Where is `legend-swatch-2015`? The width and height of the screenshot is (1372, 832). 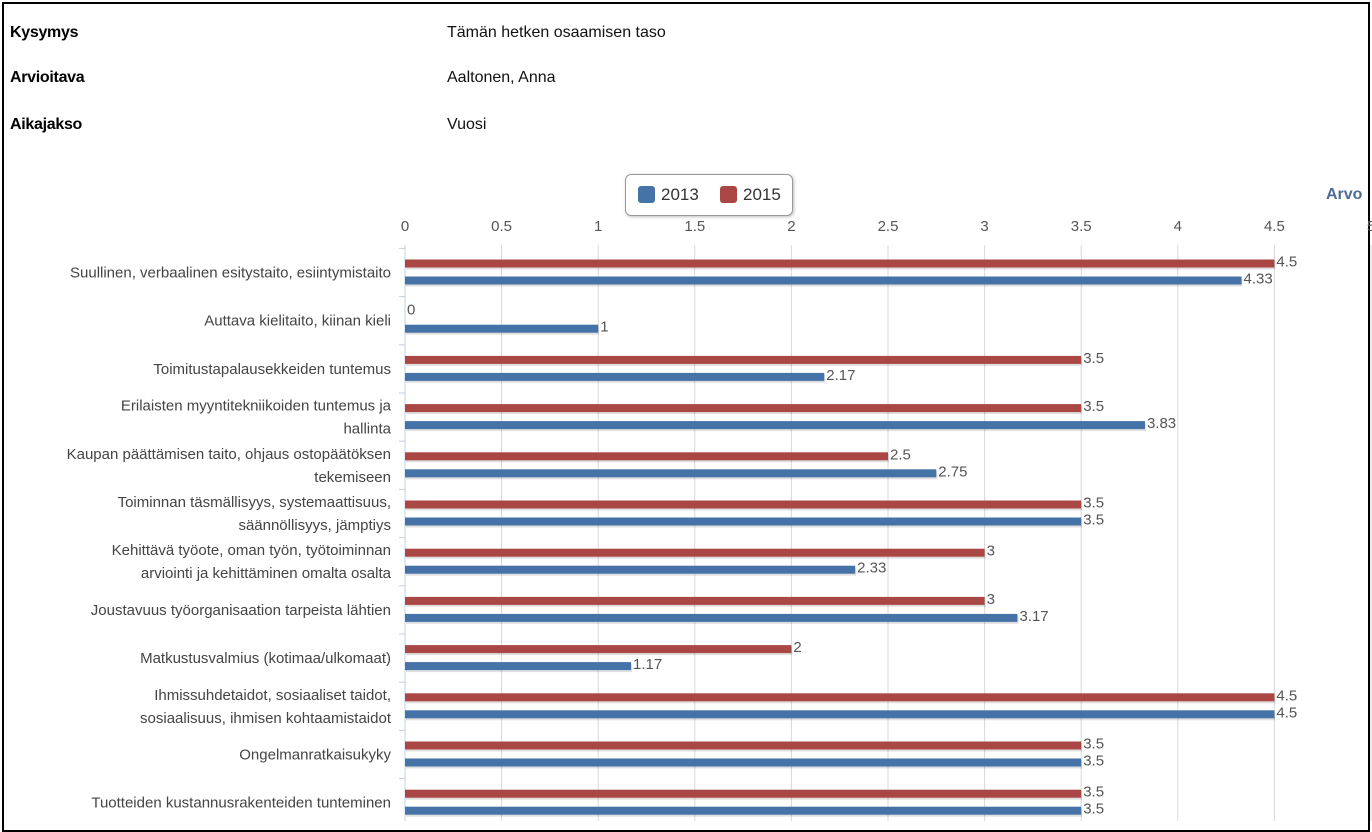 legend-swatch-2015 is located at coordinates (728, 194).